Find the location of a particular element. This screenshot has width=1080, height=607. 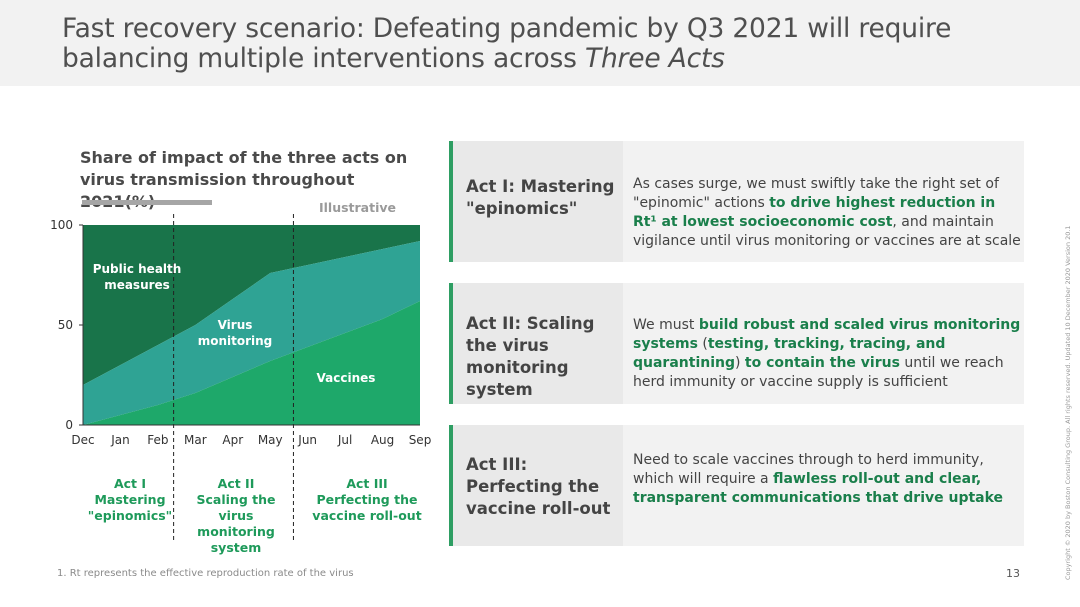

act-label-line: monitoring is located at coordinates (236, 531).